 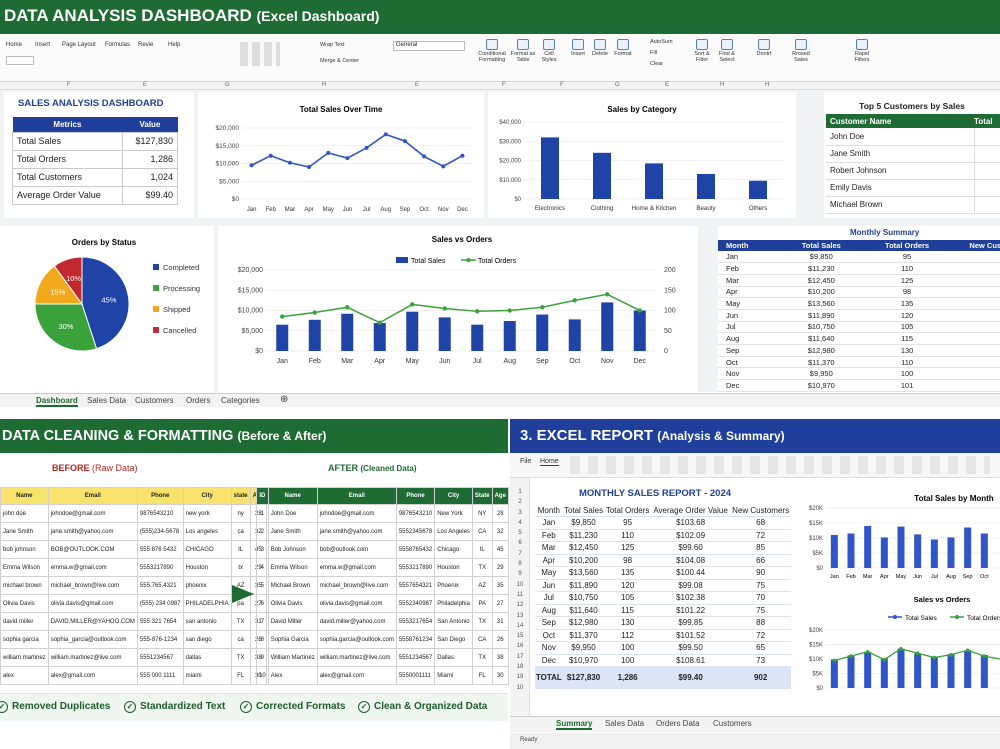 I want to click on monthly-cell: $11,640, so click(x=821, y=339).